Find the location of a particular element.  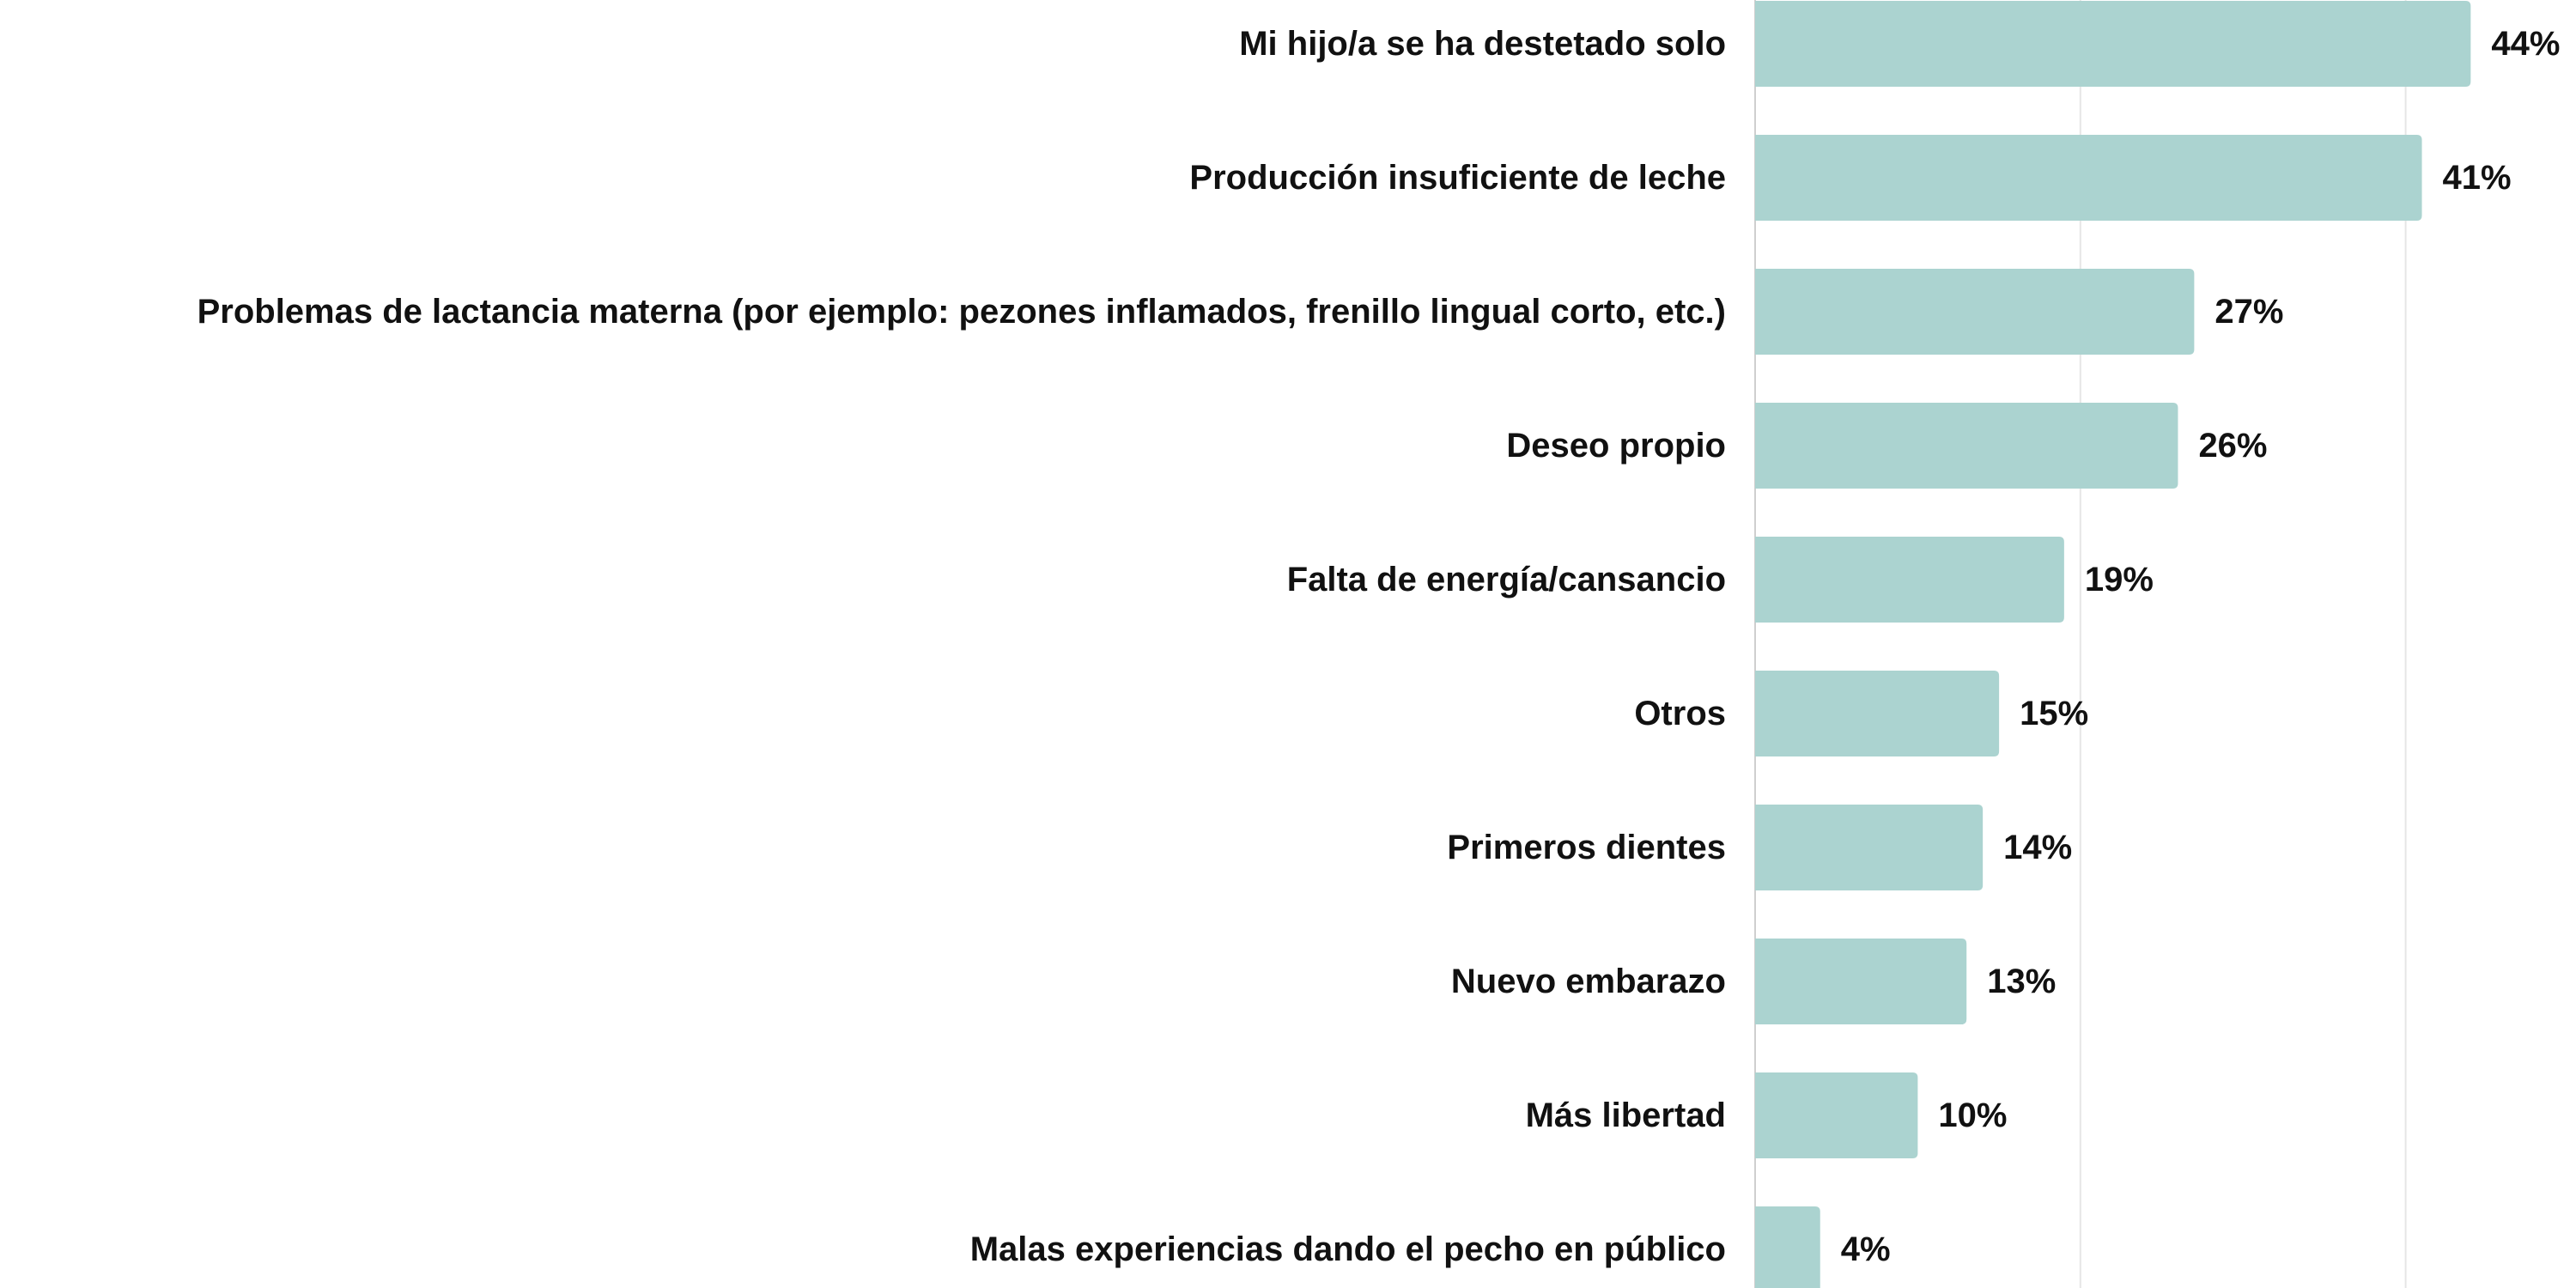

category-label: Más libertad is located at coordinates (1626, 1115).